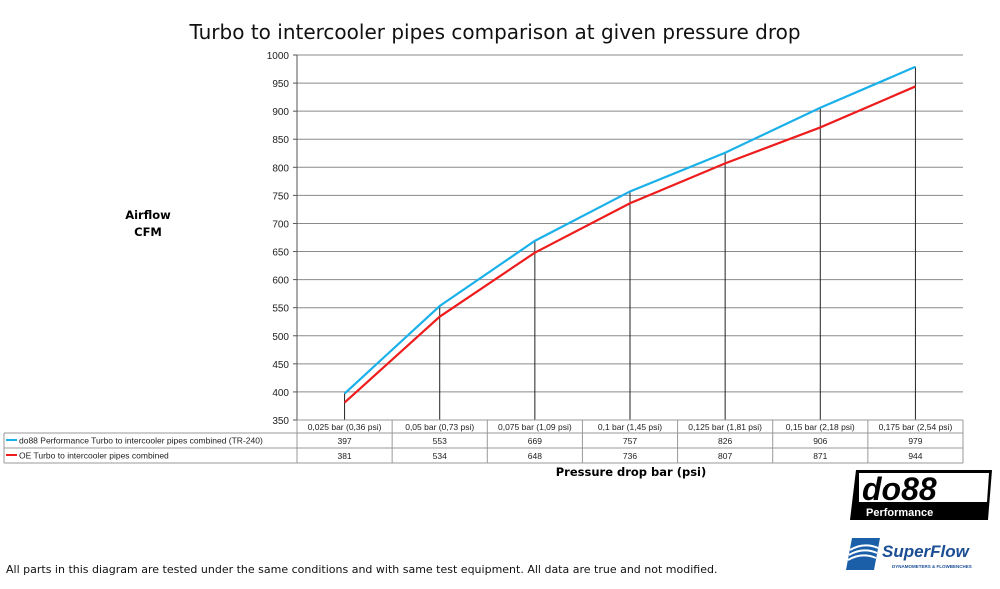 The image size is (1000, 589). Describe the element at coordinates (440, 441) in the screenshot. I see `data-label: 553` at that location.